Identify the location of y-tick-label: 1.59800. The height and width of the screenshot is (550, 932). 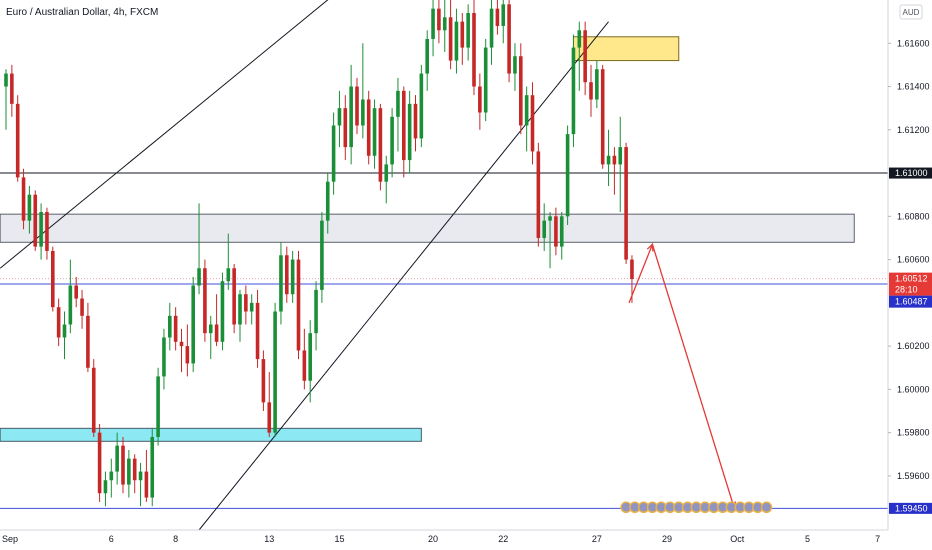
(913, 433).